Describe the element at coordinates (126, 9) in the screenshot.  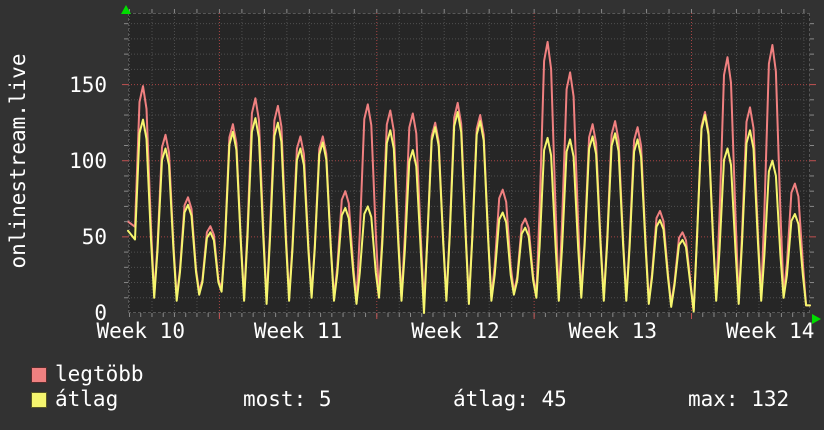
I see `y-axis-arrow-up-icon` at that location.